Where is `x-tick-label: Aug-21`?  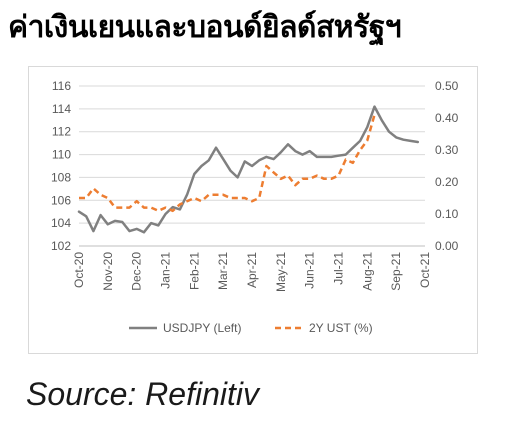
x-tick-label: Aug-21 is located at coordinates (367, 271).